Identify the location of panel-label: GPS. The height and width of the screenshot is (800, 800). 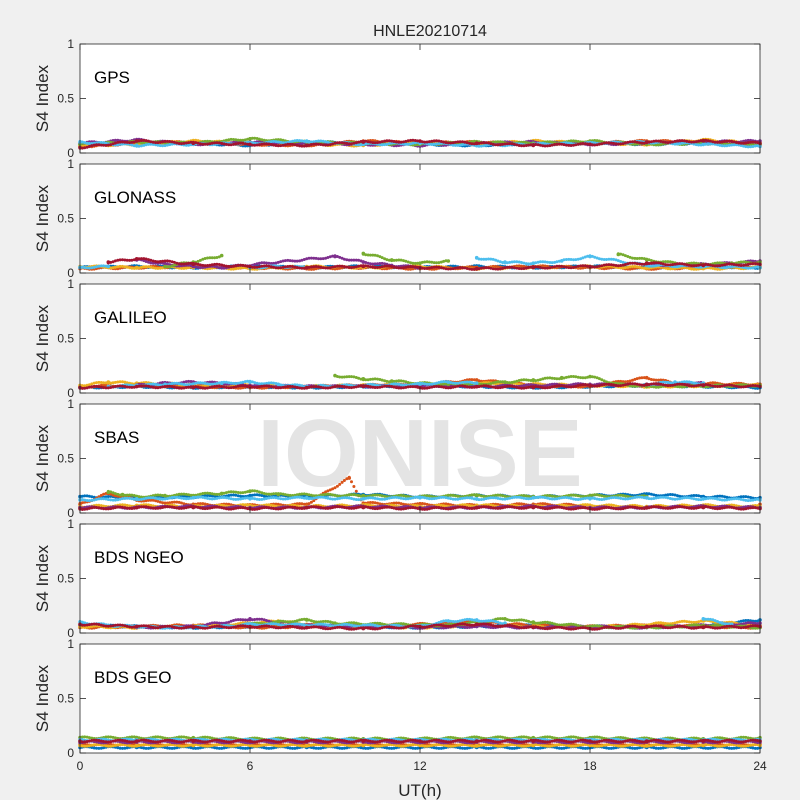
(112, 77).